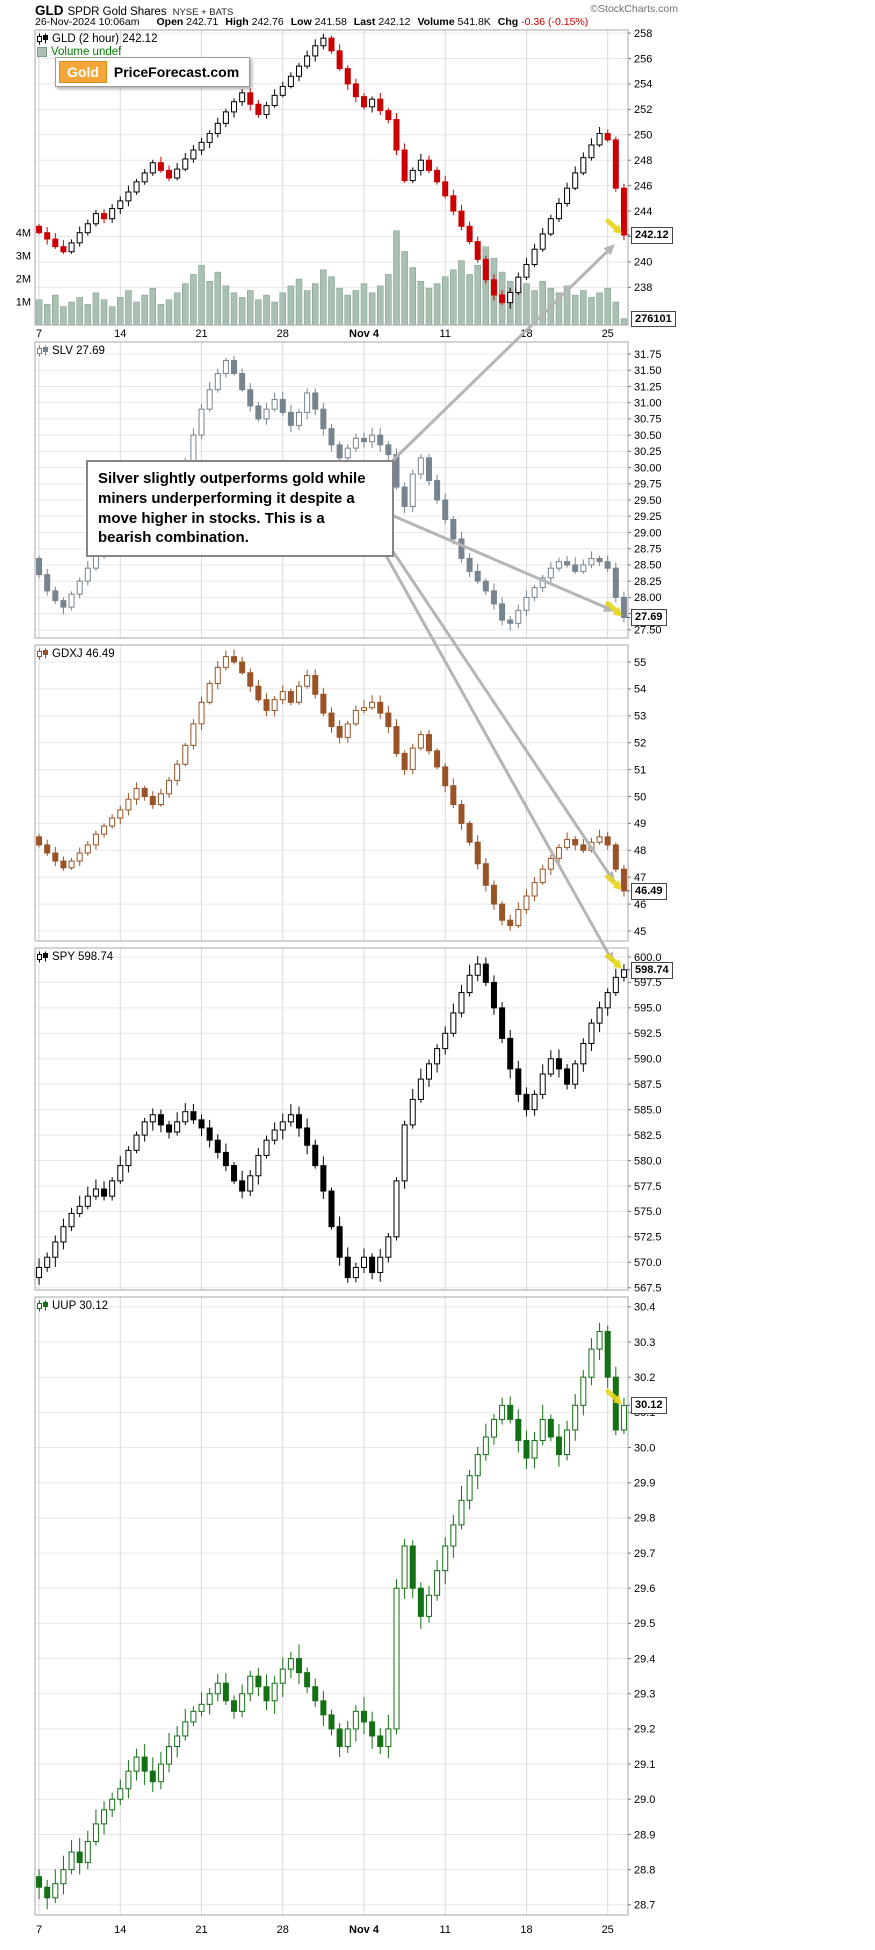  Describe the element at coordinates (643, 110) in the screenshot. I see `y-tick-label: 252` at that location.